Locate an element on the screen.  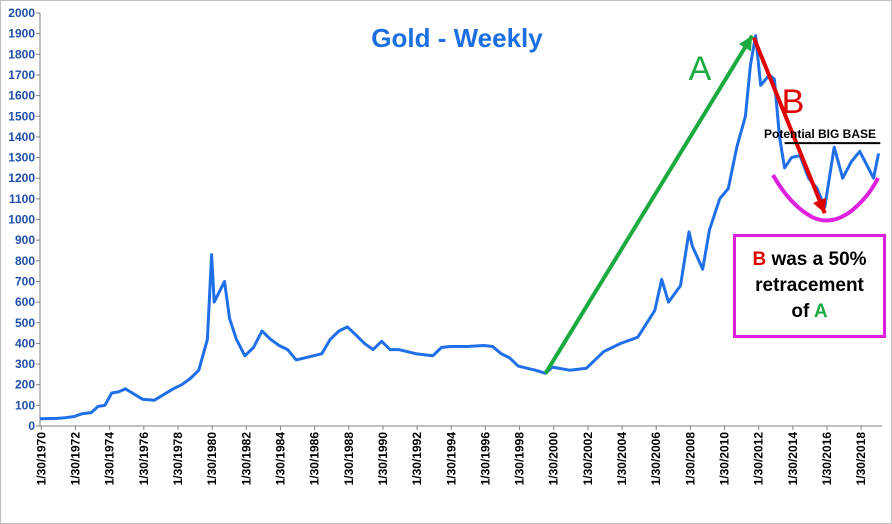
big-base-label: Potential BIG BASE is located at coordinates (820, 134).